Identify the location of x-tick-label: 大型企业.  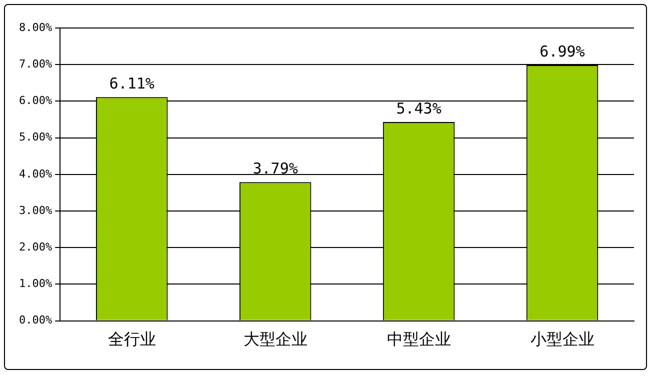
(275, 339).